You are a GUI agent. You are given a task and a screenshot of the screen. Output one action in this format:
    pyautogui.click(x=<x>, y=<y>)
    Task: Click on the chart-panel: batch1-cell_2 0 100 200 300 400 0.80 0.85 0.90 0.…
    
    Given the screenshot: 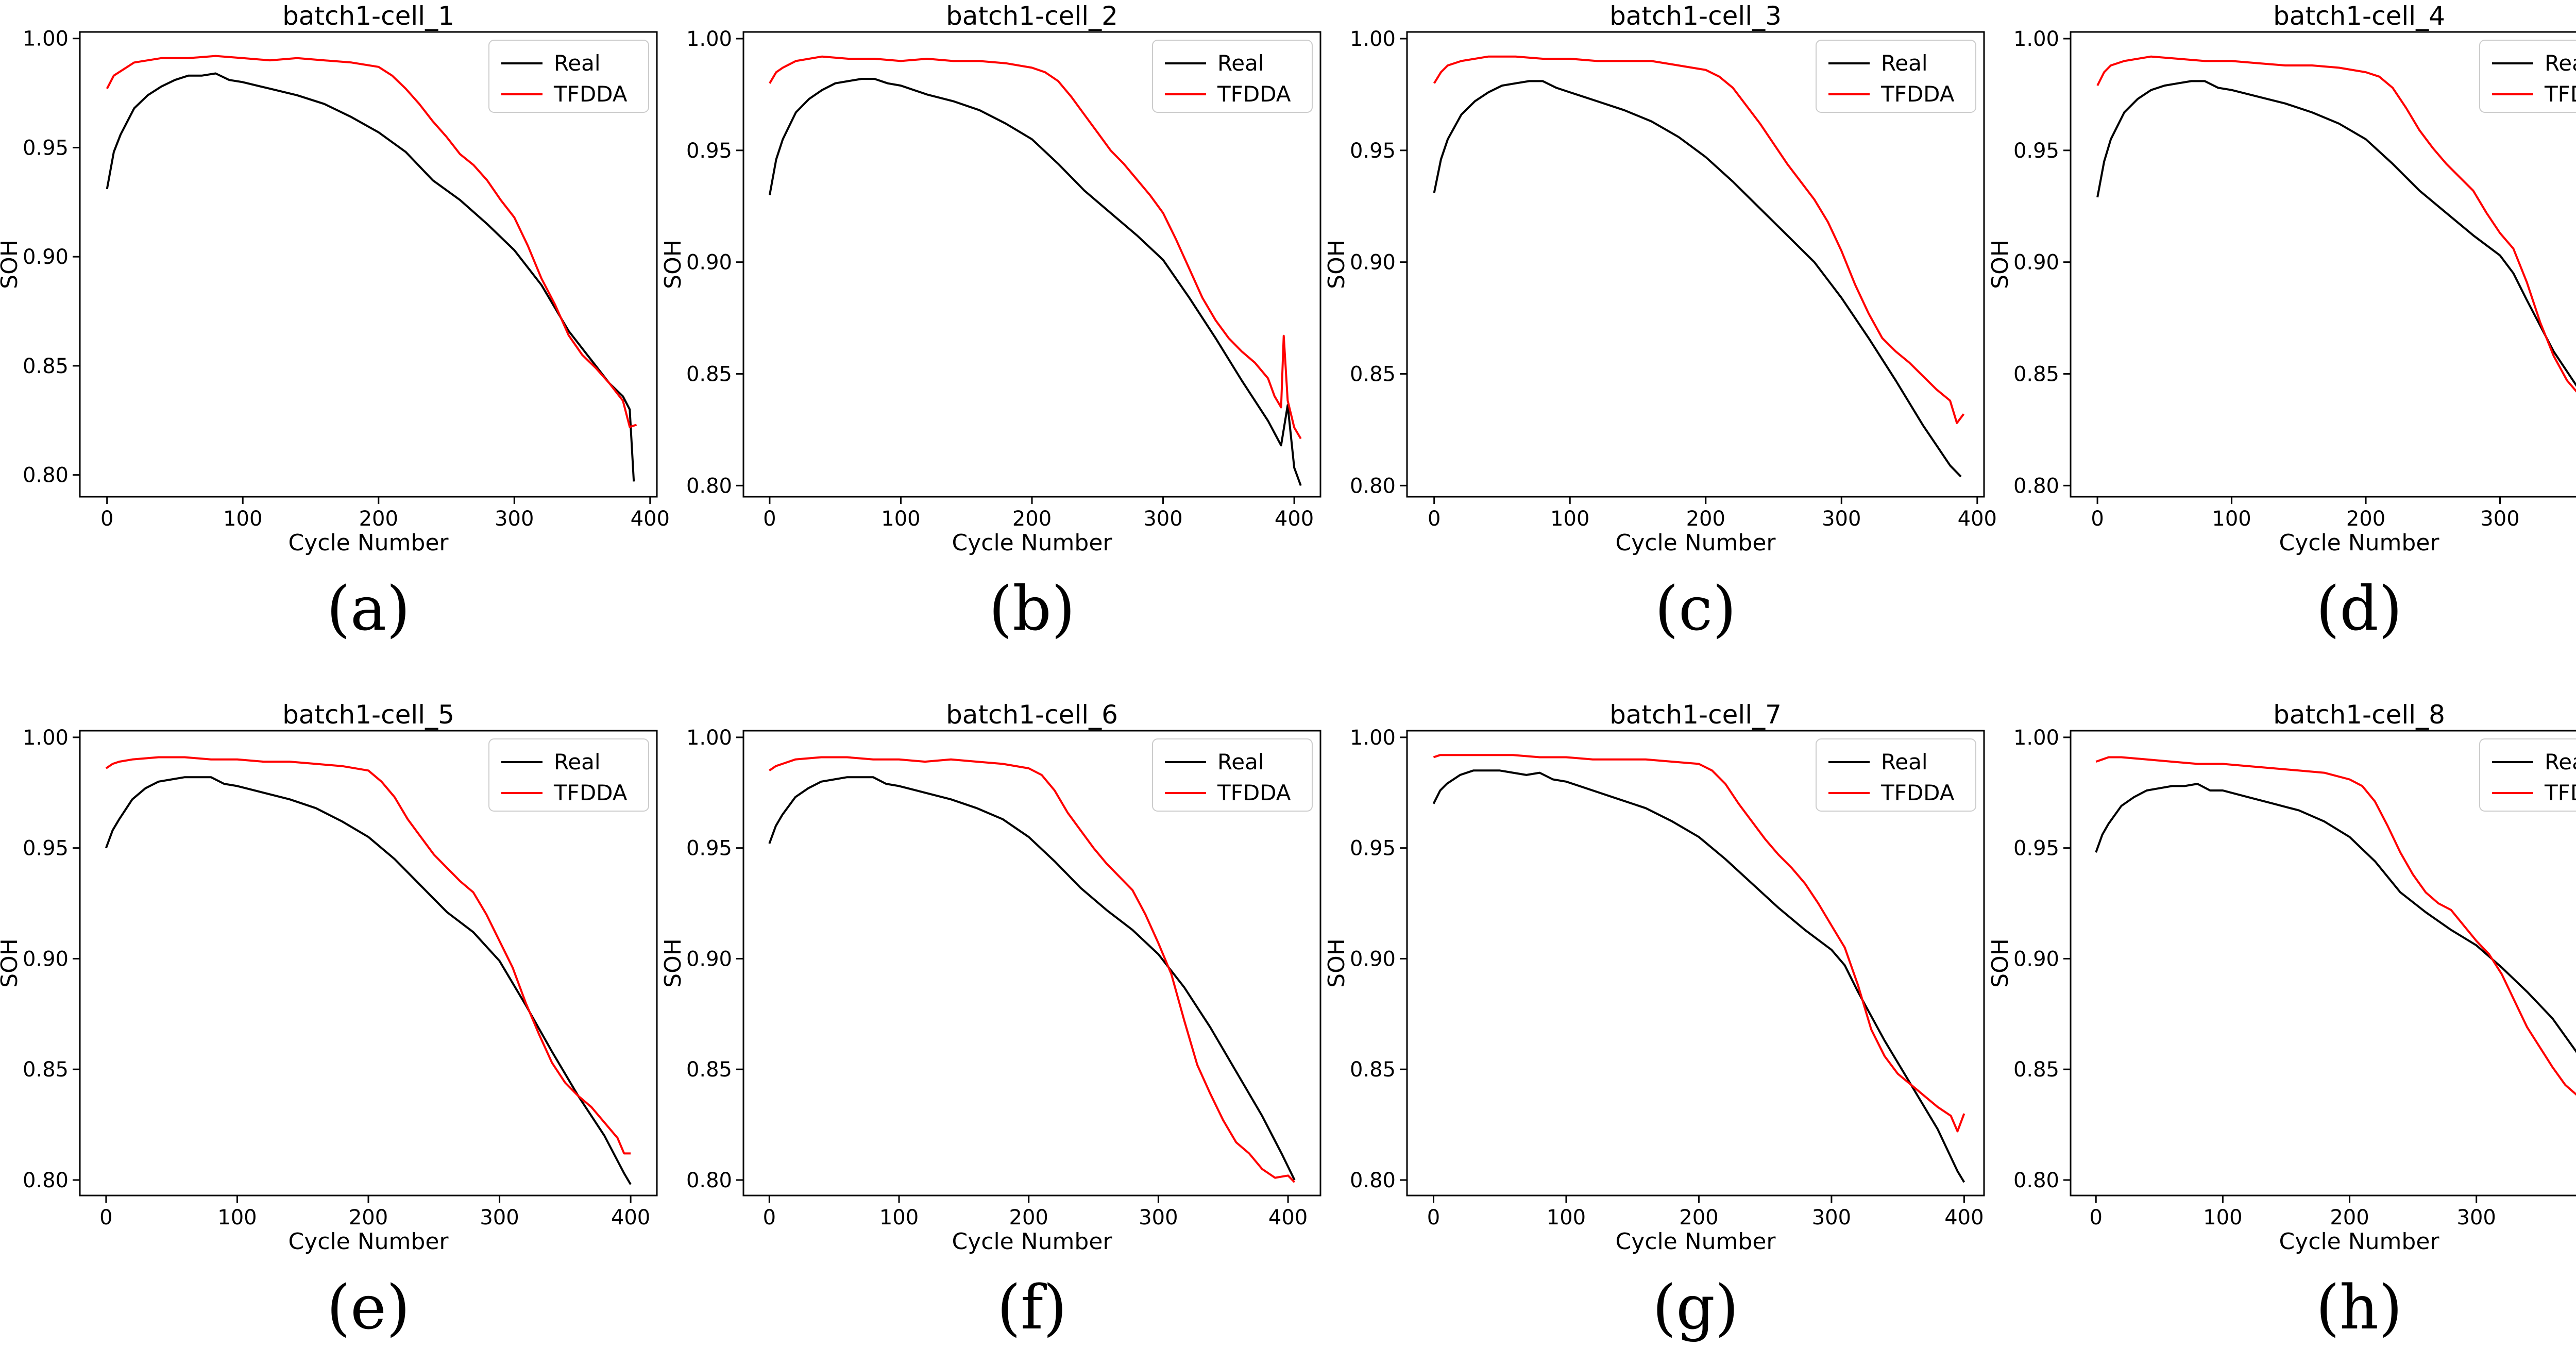 What is the action you would take?
    pyautogui.click(x=990, y=322)
    